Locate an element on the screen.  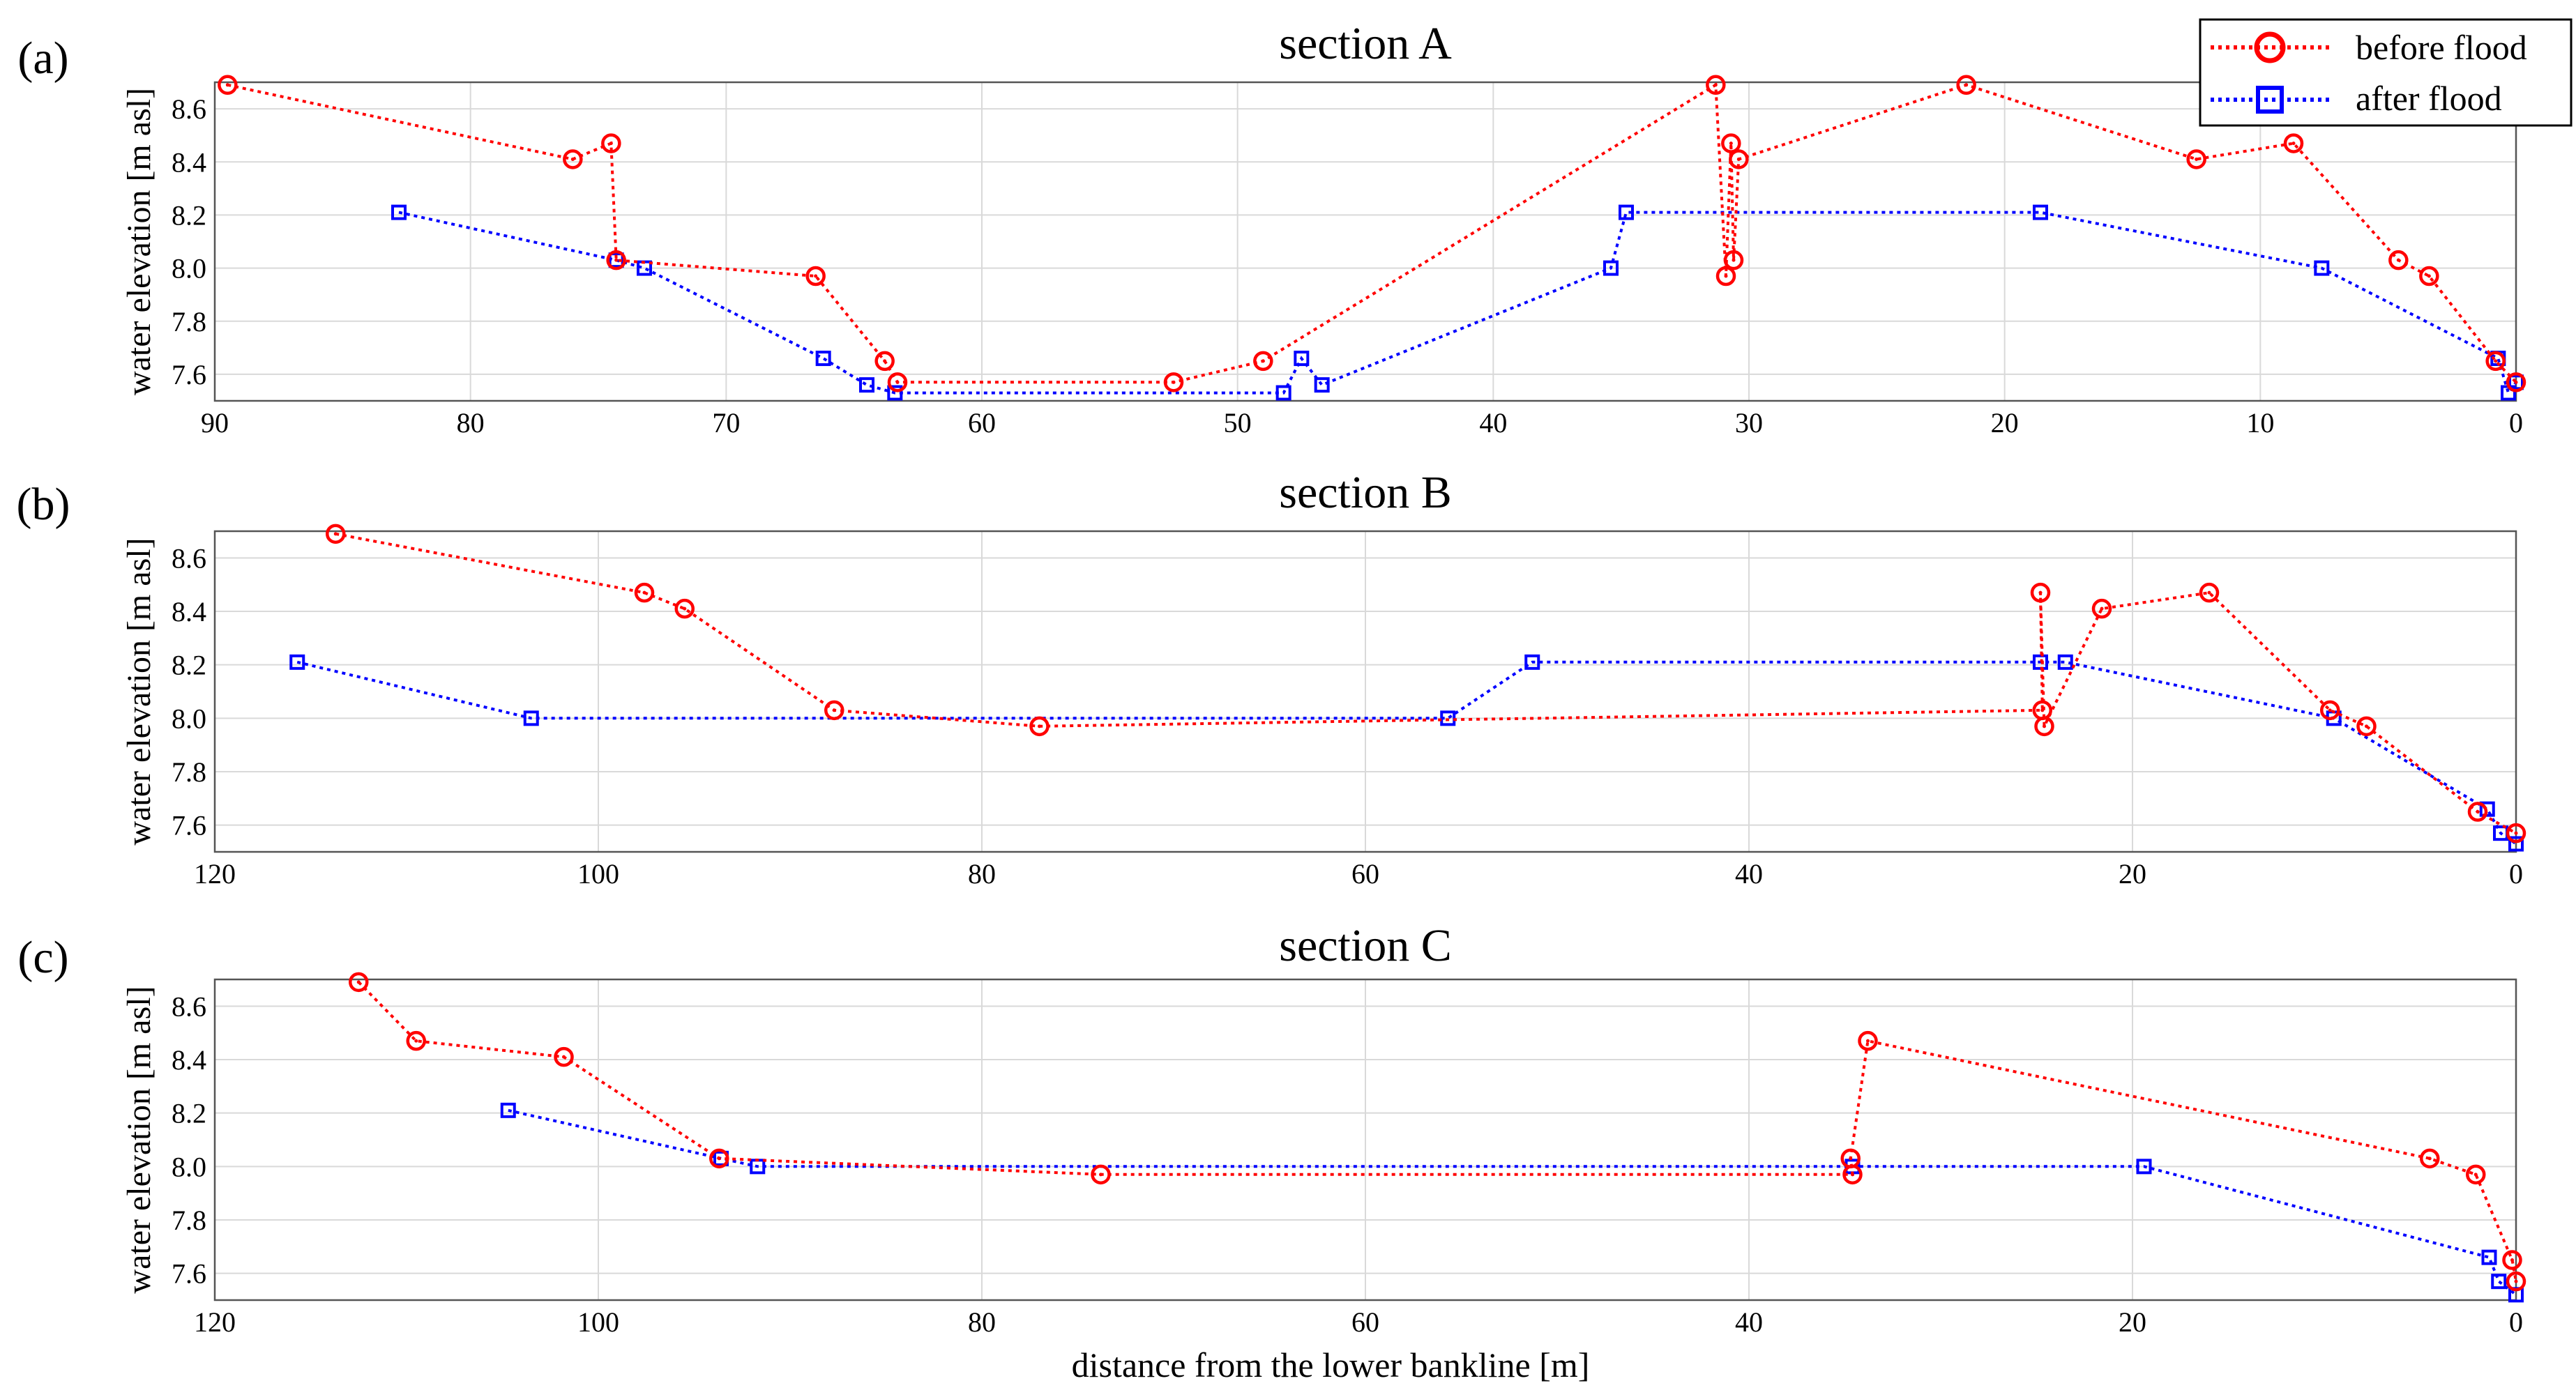
panel-letter: (b) is located at coordinates (43, 504).